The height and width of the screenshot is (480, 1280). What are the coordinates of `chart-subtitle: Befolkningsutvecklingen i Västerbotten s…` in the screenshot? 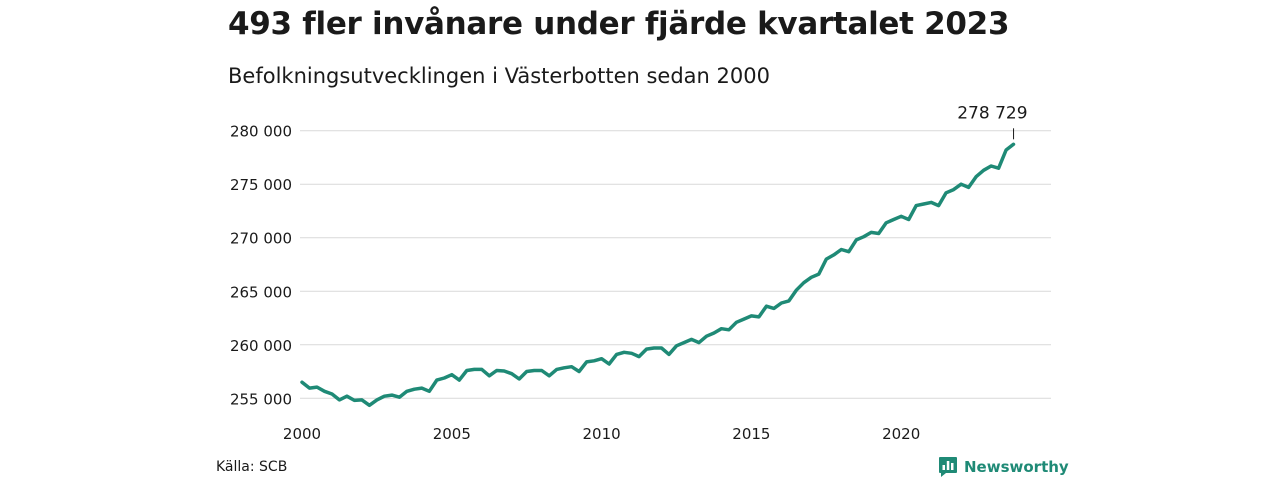 It's located at (499, 76).